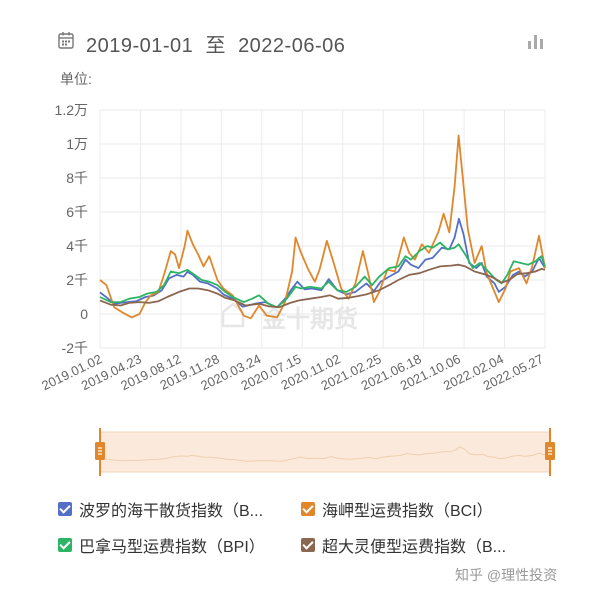 This screenshot has height=597, width=600. I want to click on date-range-header: 2019-01-01 至 2022-06-06 单位:, so click(300, 43).